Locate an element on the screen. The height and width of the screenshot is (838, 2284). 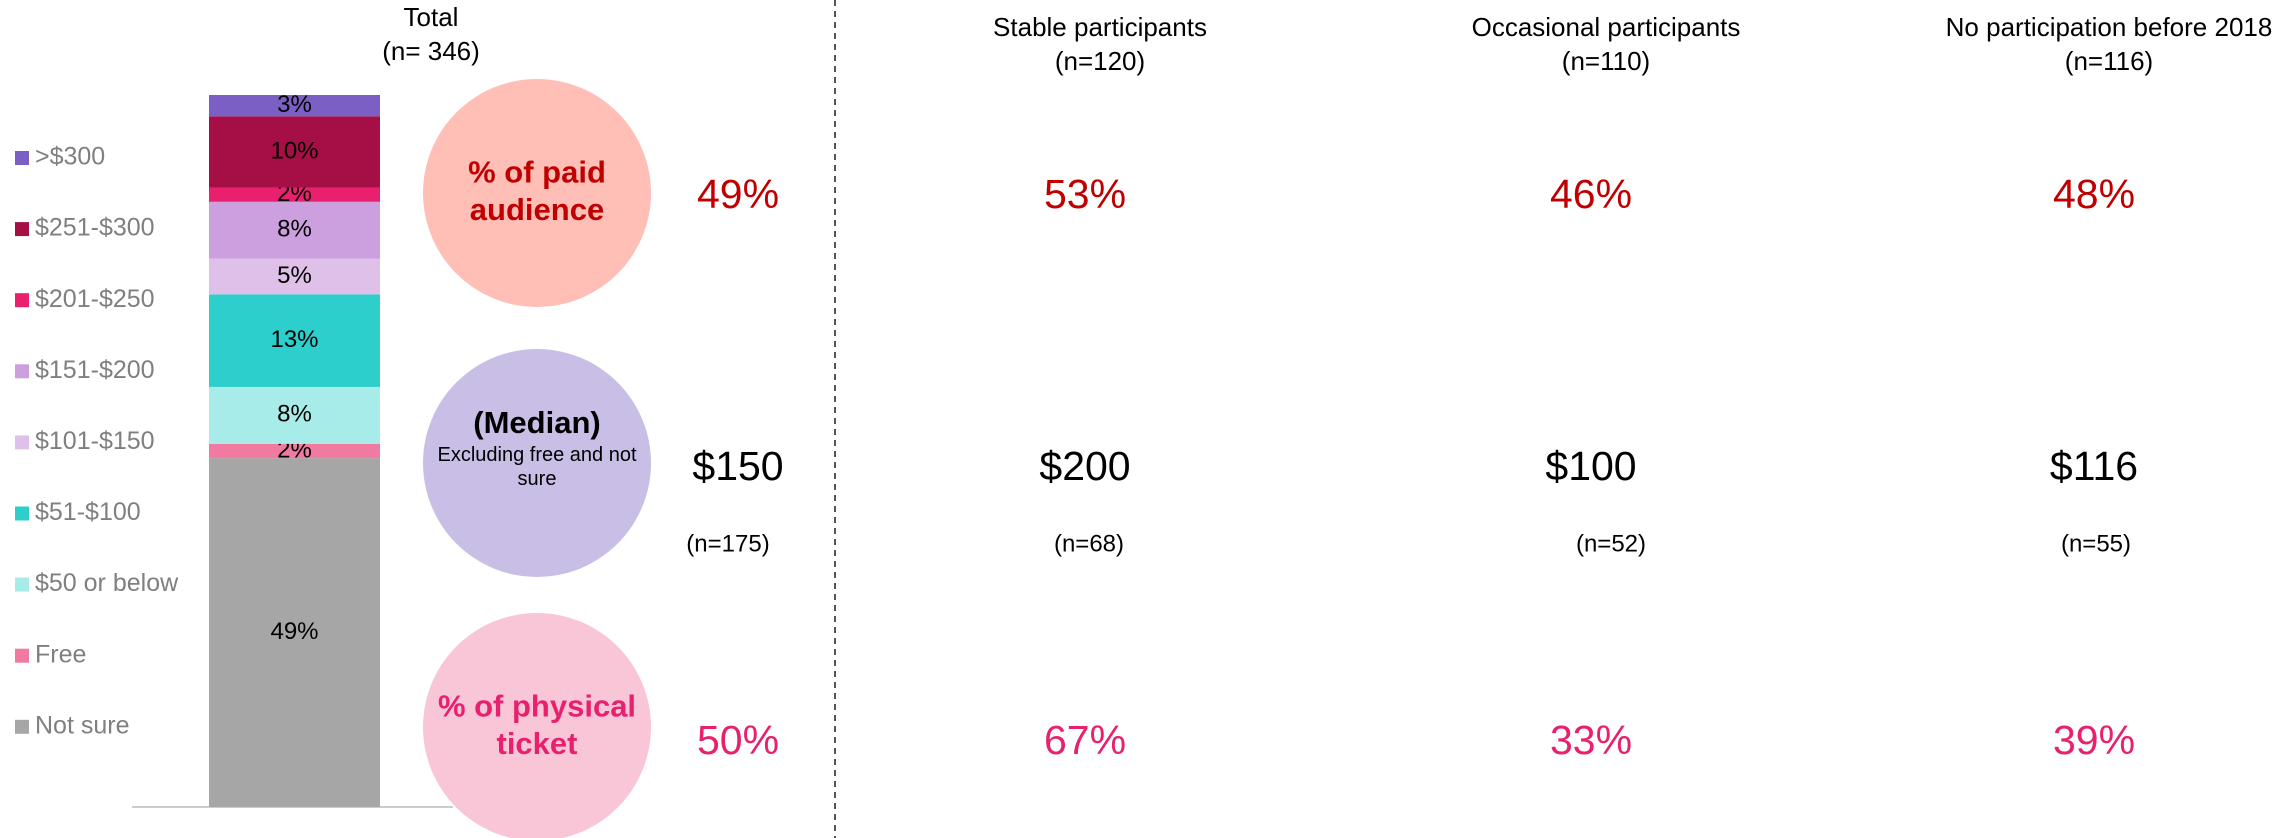
physical-value: 39% is located at coordinates (2094, 740).